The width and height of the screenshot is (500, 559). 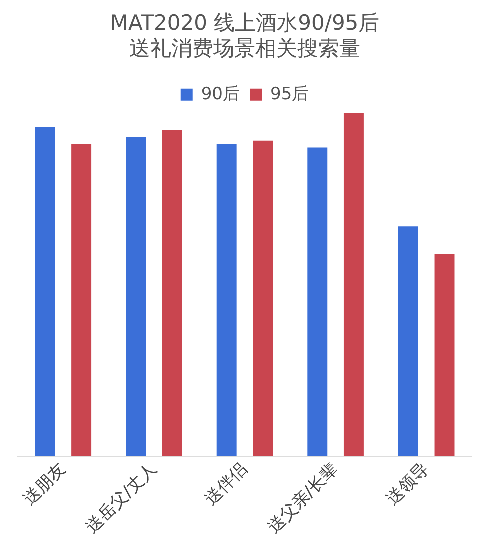 What do you see at coordinates (226, 484) in the screenshot?
I see `x-tick-label: 送伴侣` at bounding box center [226, 484].